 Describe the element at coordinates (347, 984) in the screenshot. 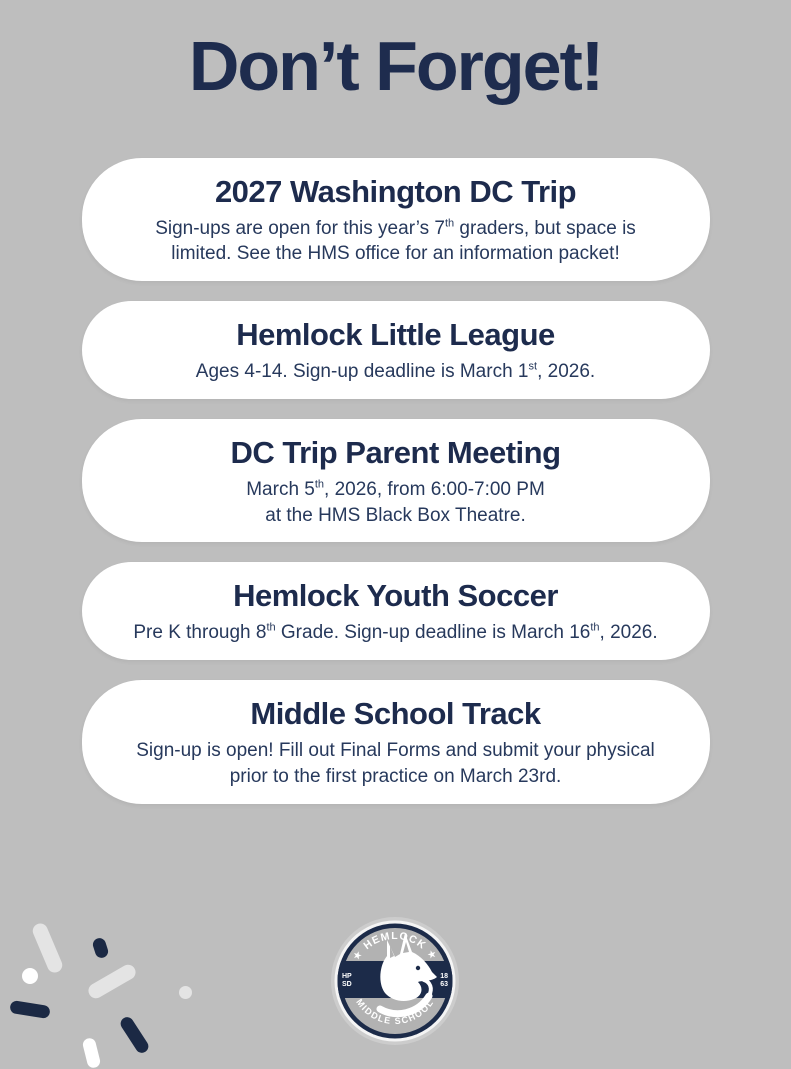

I see `badge-sd-text: SD` at that location.